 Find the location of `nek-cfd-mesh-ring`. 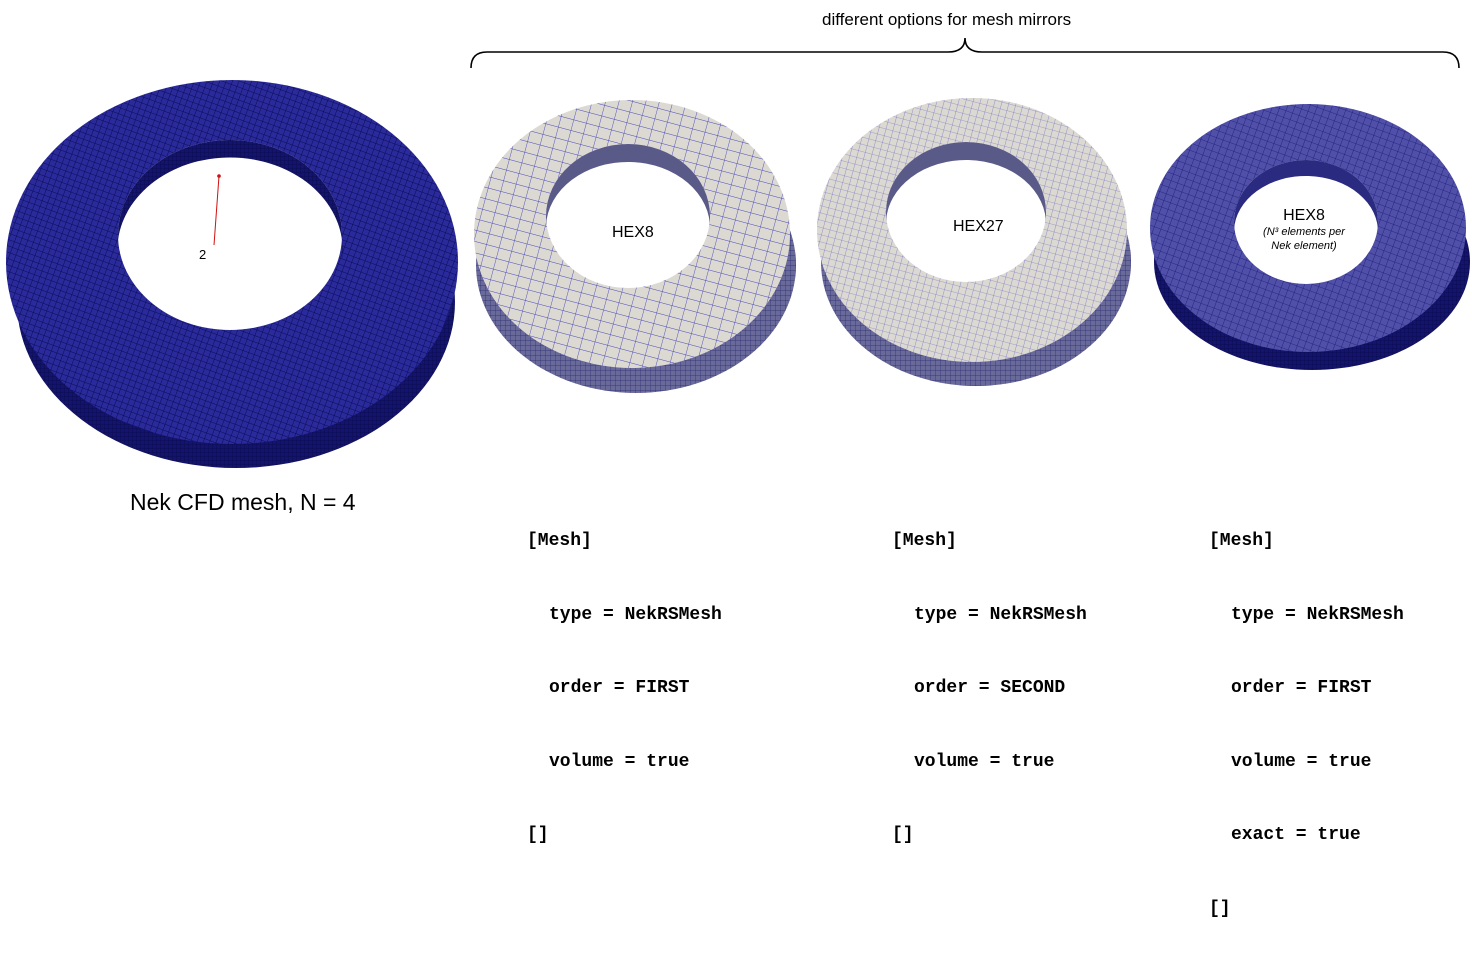

nek-cfd-mesh-ring is located at coordinates (232, 274).